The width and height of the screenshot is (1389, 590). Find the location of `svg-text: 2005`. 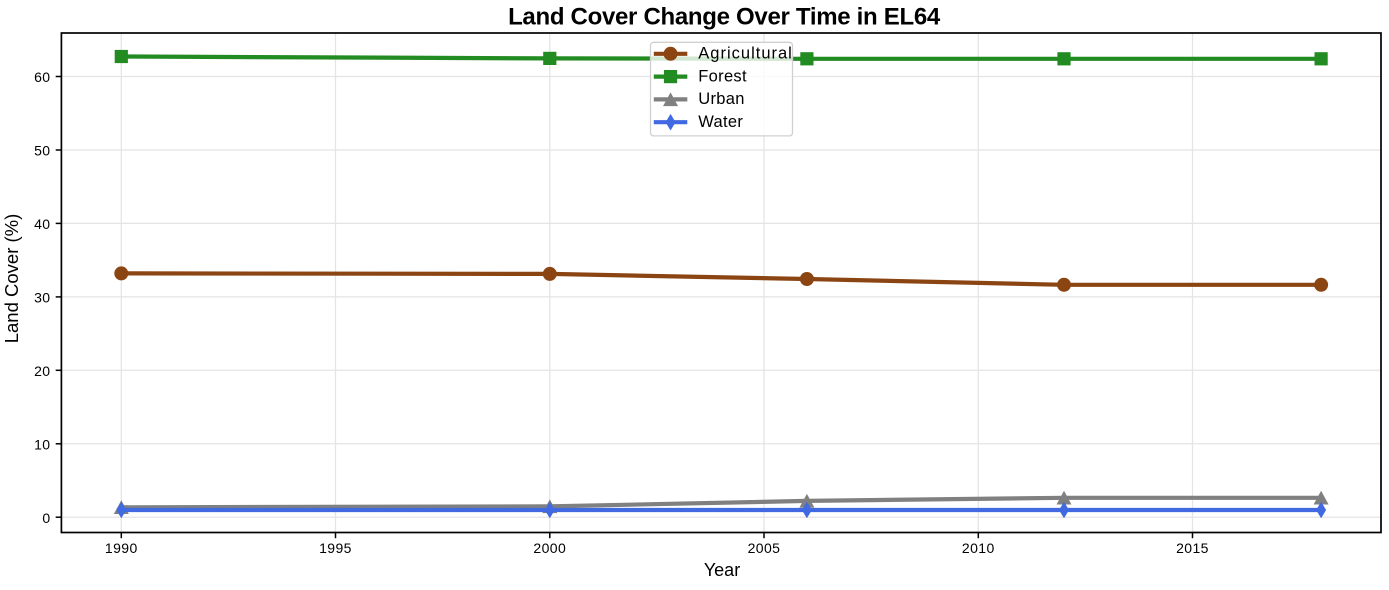

svg-text: 2005 is located at coordinates (764, 548).